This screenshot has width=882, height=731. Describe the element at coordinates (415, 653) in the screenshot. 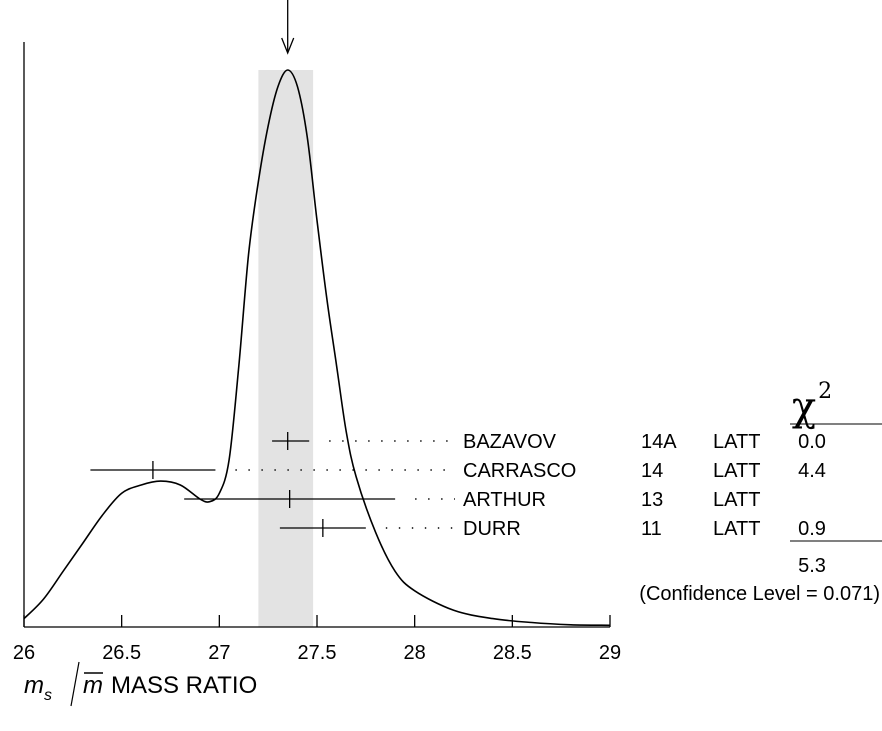

I see `x-tick-label: 28` at that location.